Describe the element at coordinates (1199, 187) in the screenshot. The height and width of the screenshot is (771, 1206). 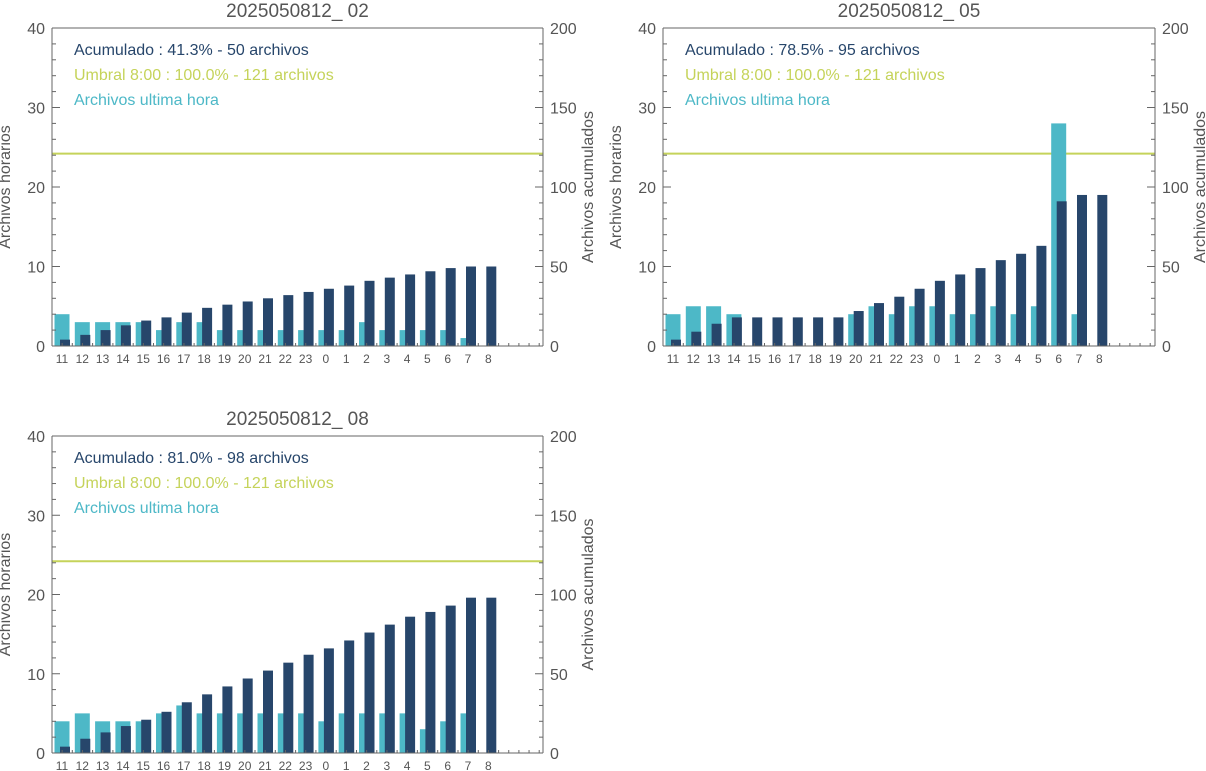
I see `y-axis-label-right: Archivos acumulados` at that location.